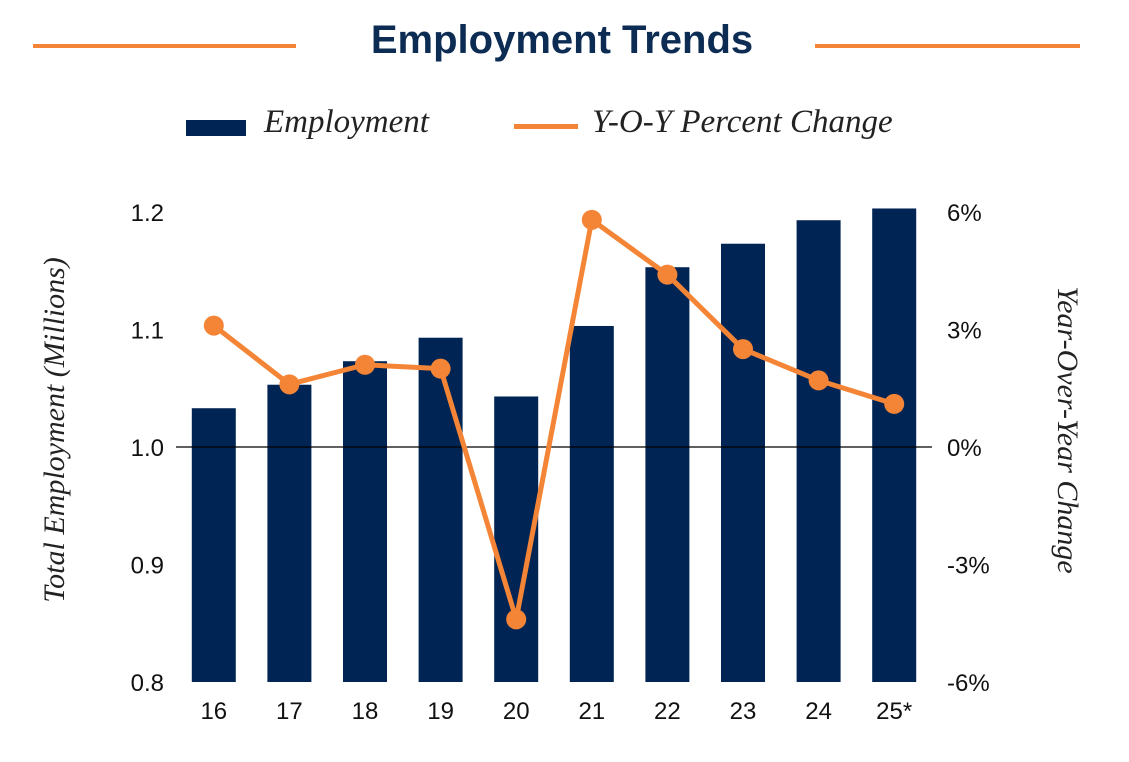  What do you see at coordinates (968, 566) in the screenshot?
I see `y2-tick-label: -3%` at bounding box center [968, 566].